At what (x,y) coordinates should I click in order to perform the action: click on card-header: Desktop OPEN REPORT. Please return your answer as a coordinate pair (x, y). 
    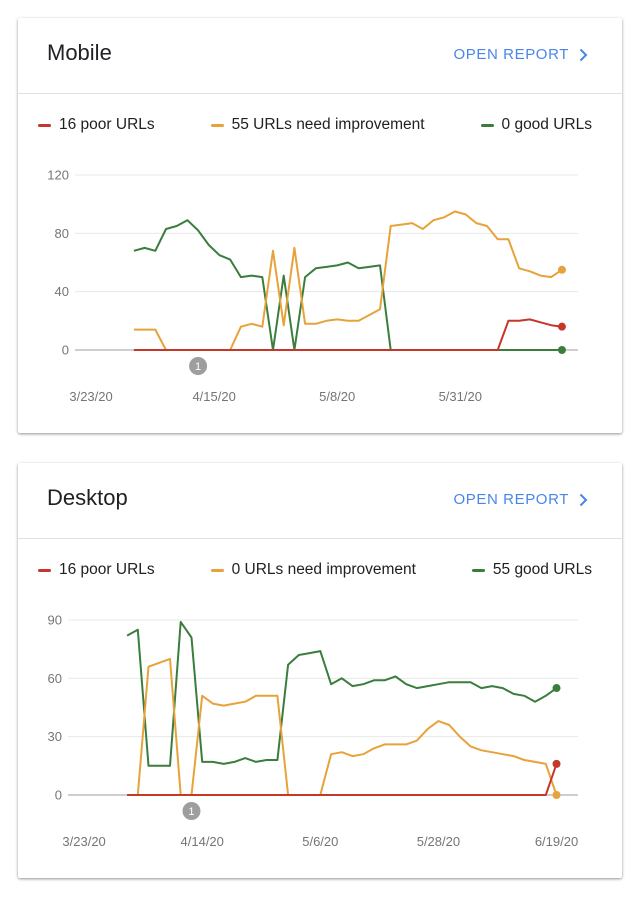
    Looking at the image, I should click on (320, 501).